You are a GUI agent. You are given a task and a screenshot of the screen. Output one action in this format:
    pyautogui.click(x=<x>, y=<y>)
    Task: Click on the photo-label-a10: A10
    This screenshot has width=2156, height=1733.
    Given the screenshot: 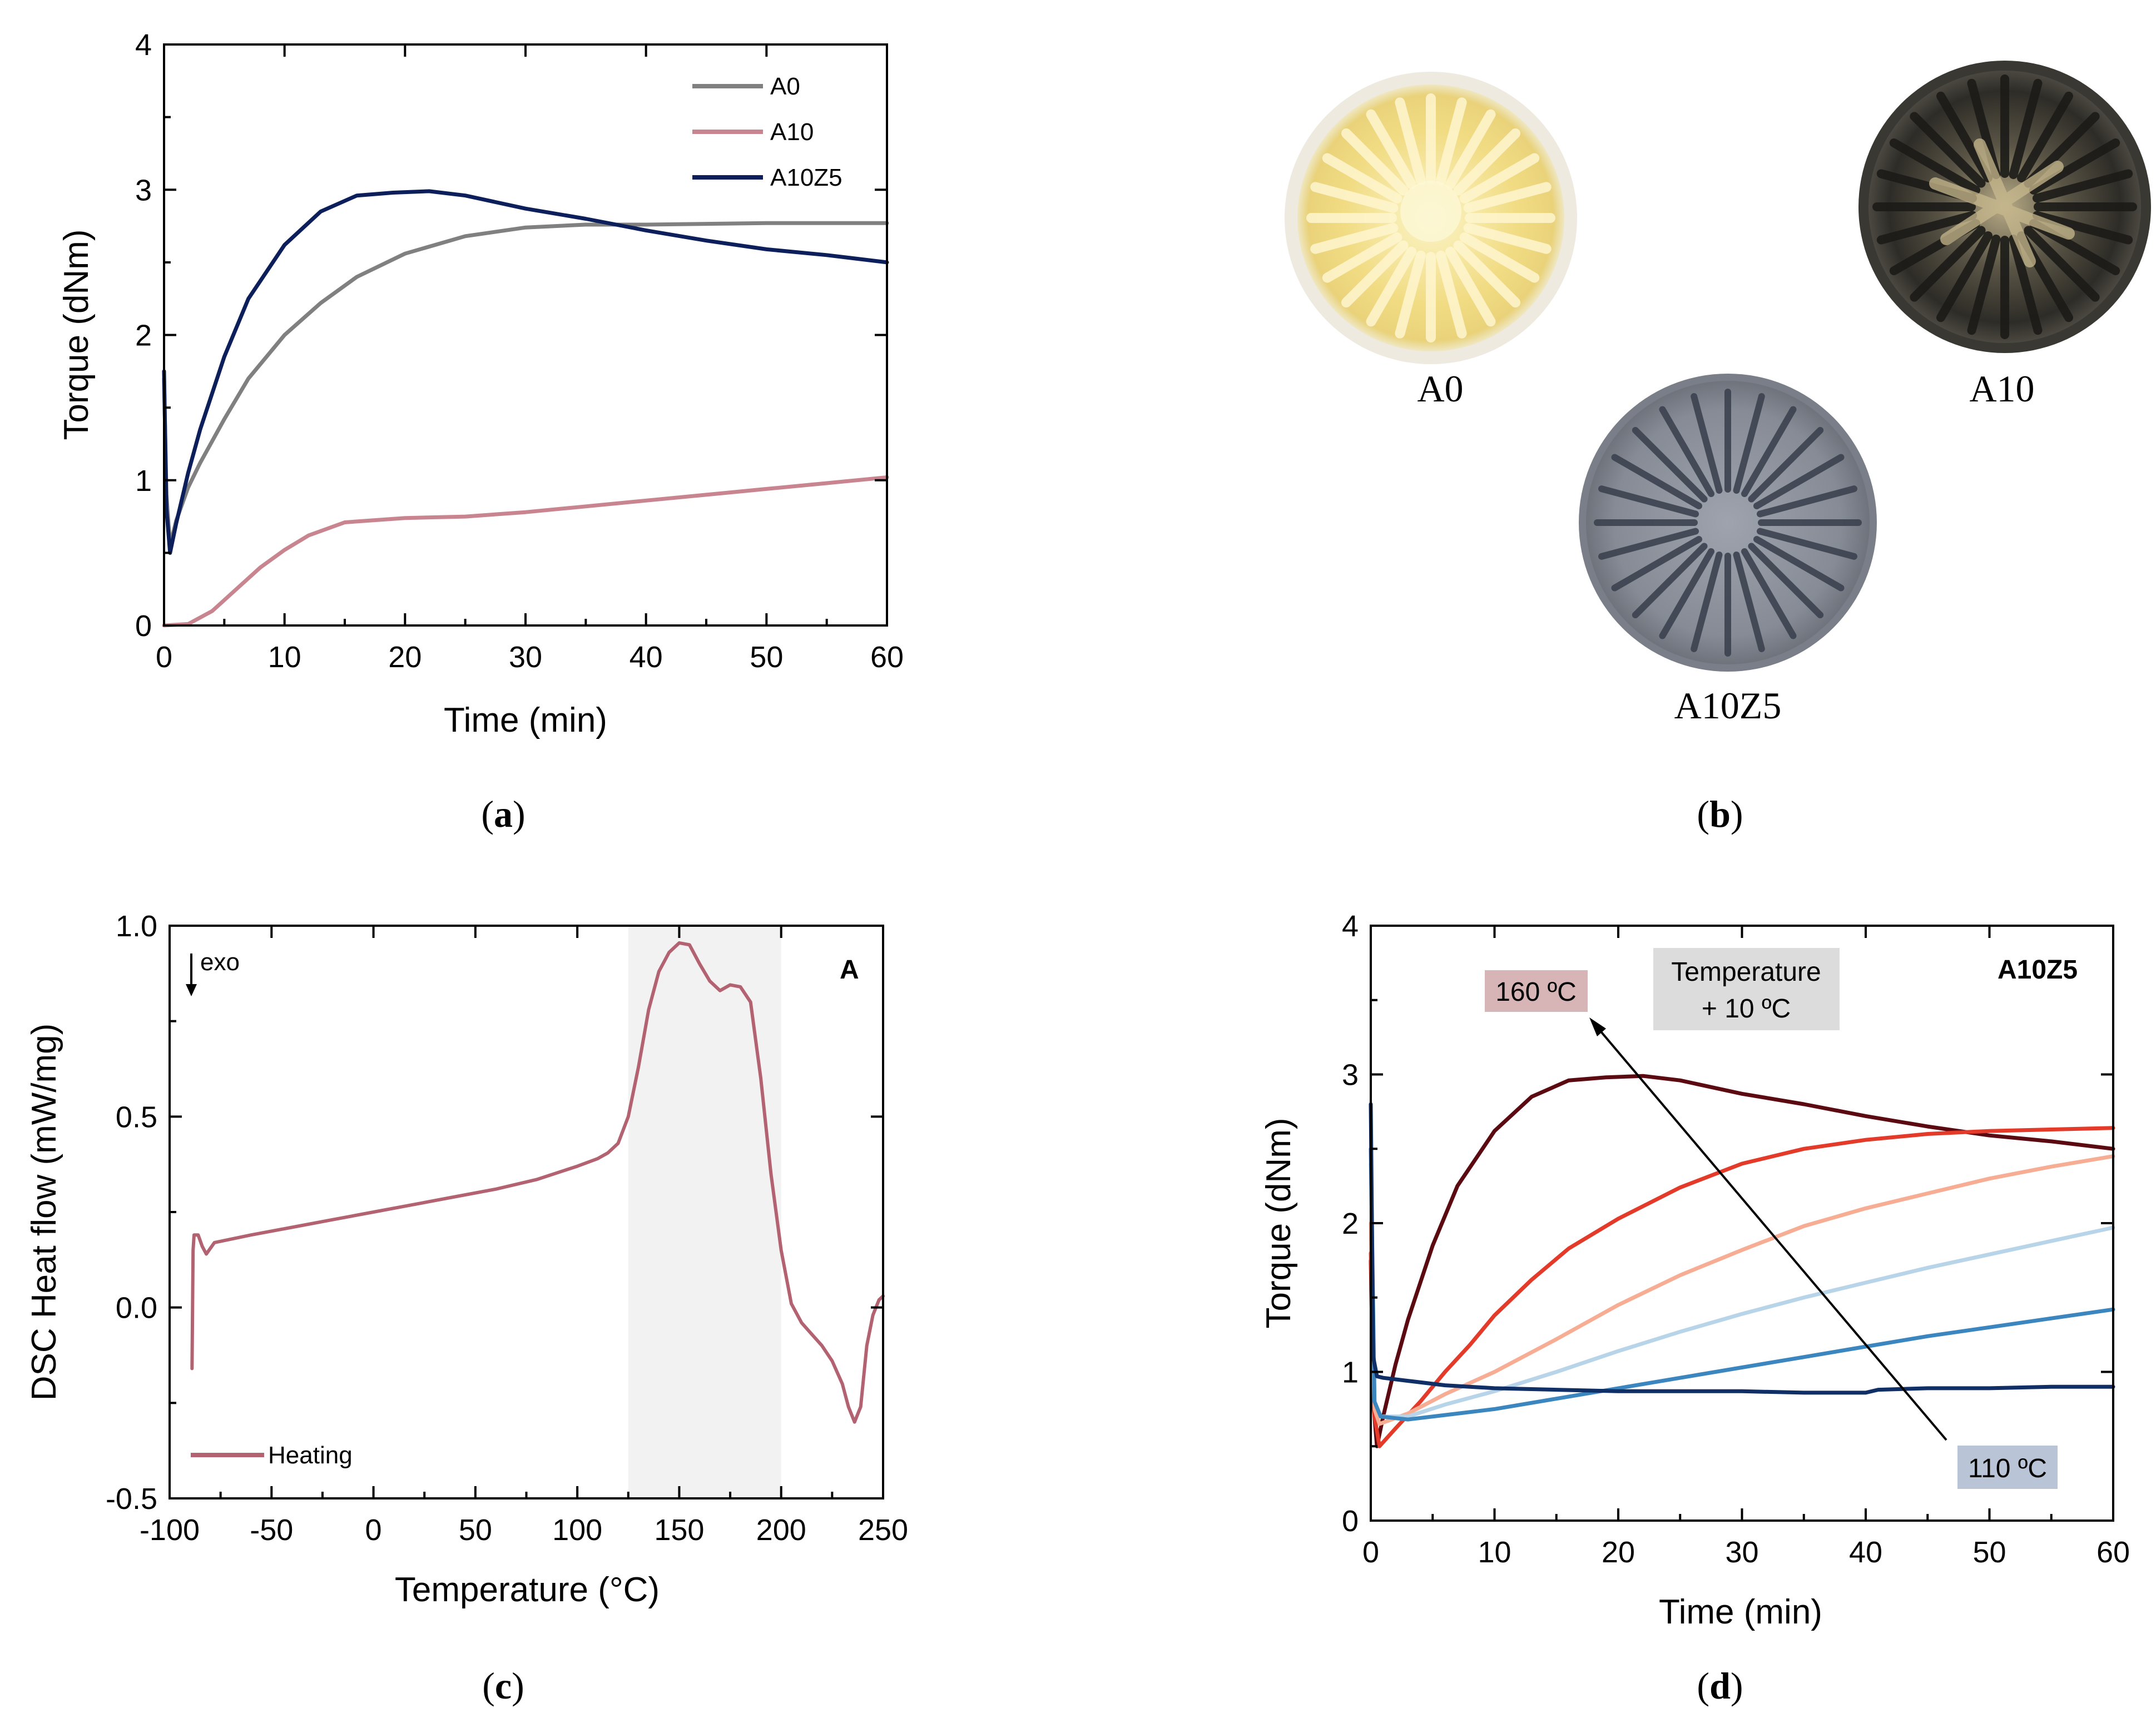 What is the action you would take?
    pyautogui.click(x=2001, y=389)
    